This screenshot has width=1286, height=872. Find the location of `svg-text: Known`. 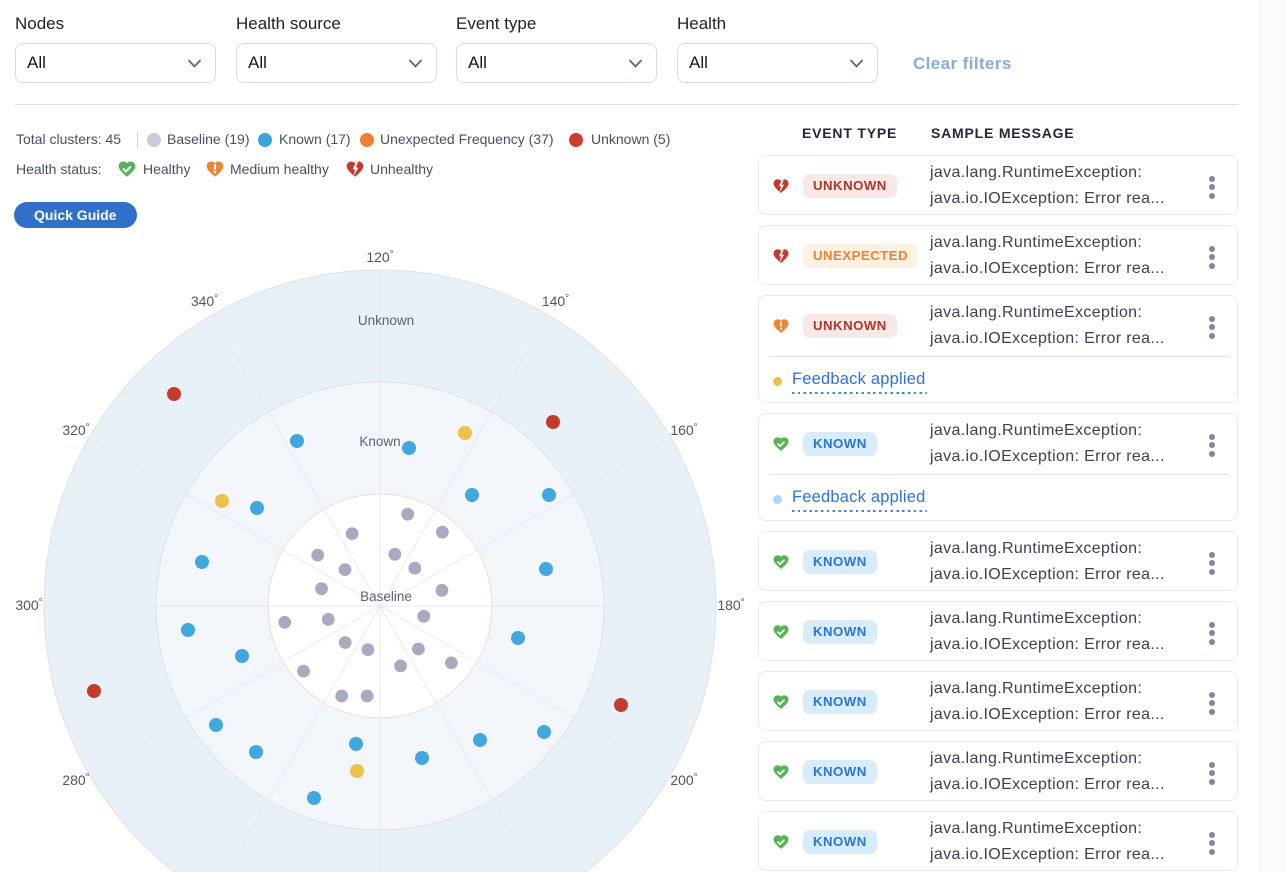

svg-text: Known is located at coordinates (379, 441).